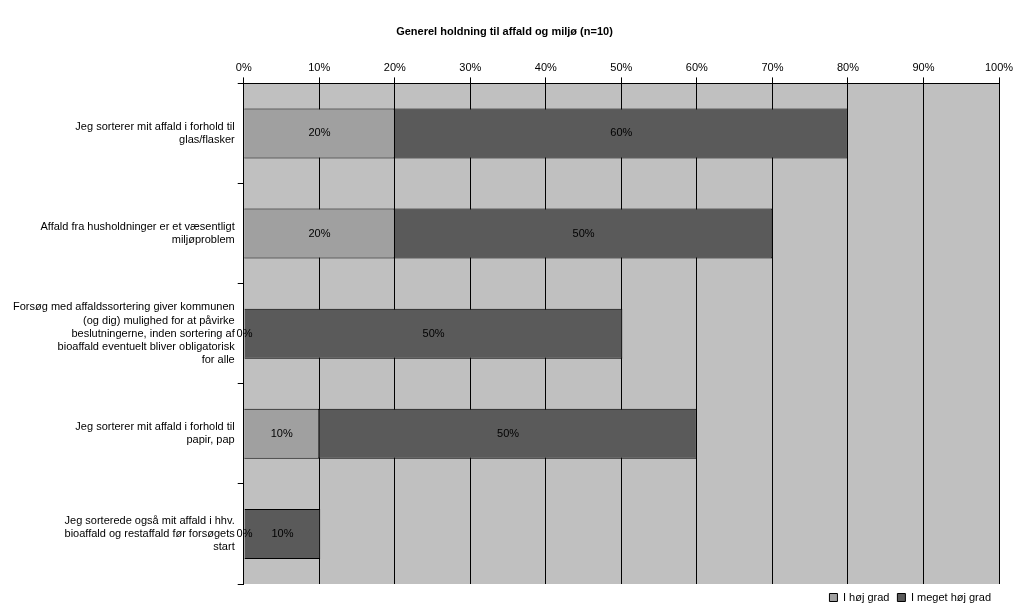 The width and height of the screenshot is (1017, 613). What do you see at coordinates (243, 66) in the screenshot?
I see `x-tick-label: 0%` at bounding box center [243, 66].